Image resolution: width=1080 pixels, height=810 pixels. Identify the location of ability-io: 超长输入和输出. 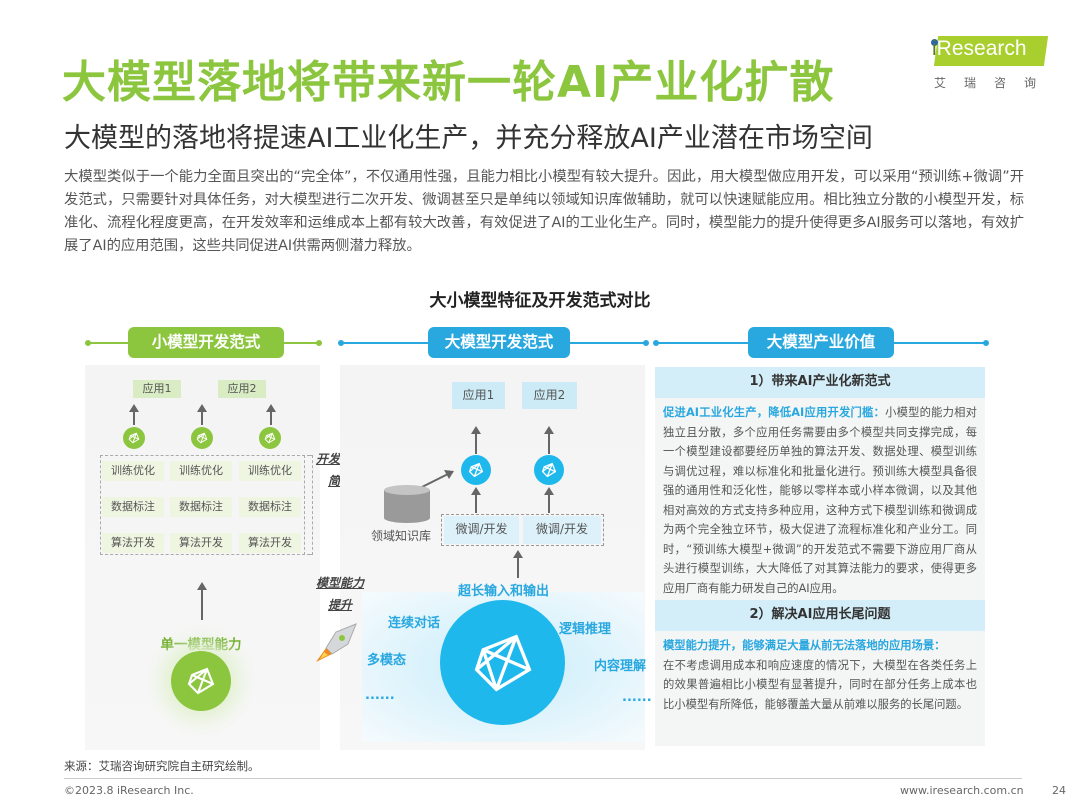
(504, 591).